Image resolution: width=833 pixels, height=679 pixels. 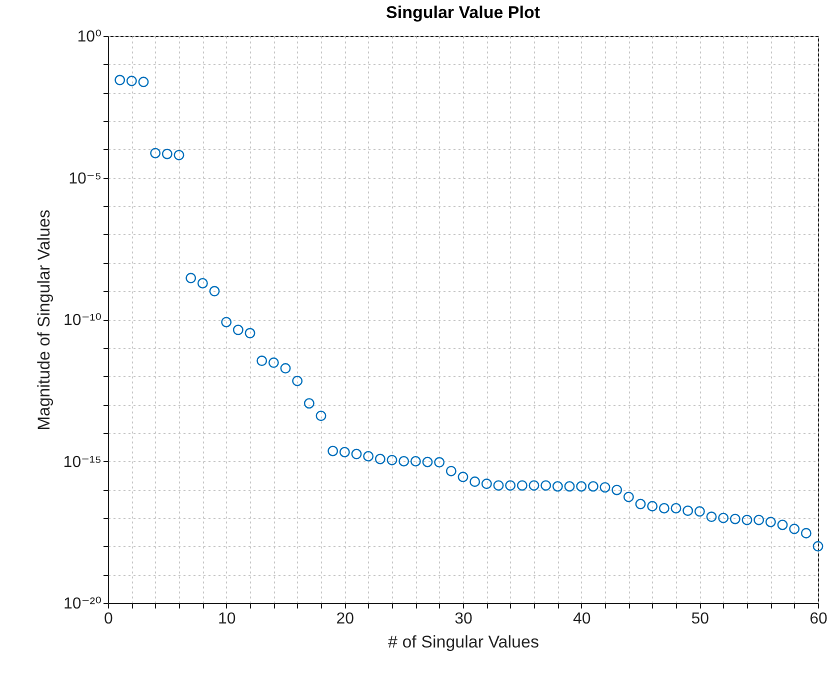 What do you see at coordinates (82, 462) in the screenshot?
I see `y-tick-label: 10⁻¹⁵` at bounding box center [82, 462].